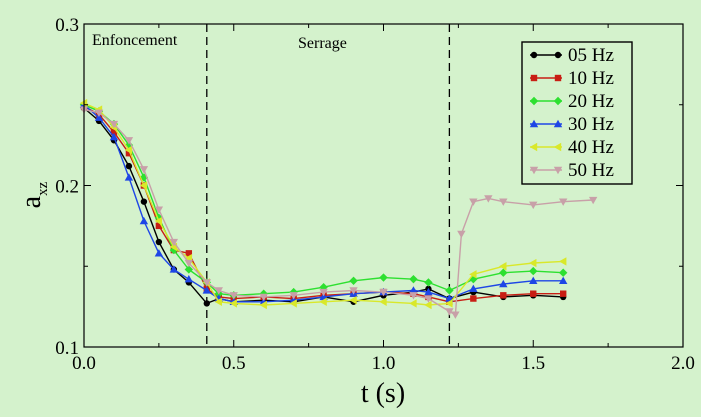 The image size is (701, 417). Describe the element at coordinates (33, 194) in the screenshot. I see `y-axis-label: axz` at that location.